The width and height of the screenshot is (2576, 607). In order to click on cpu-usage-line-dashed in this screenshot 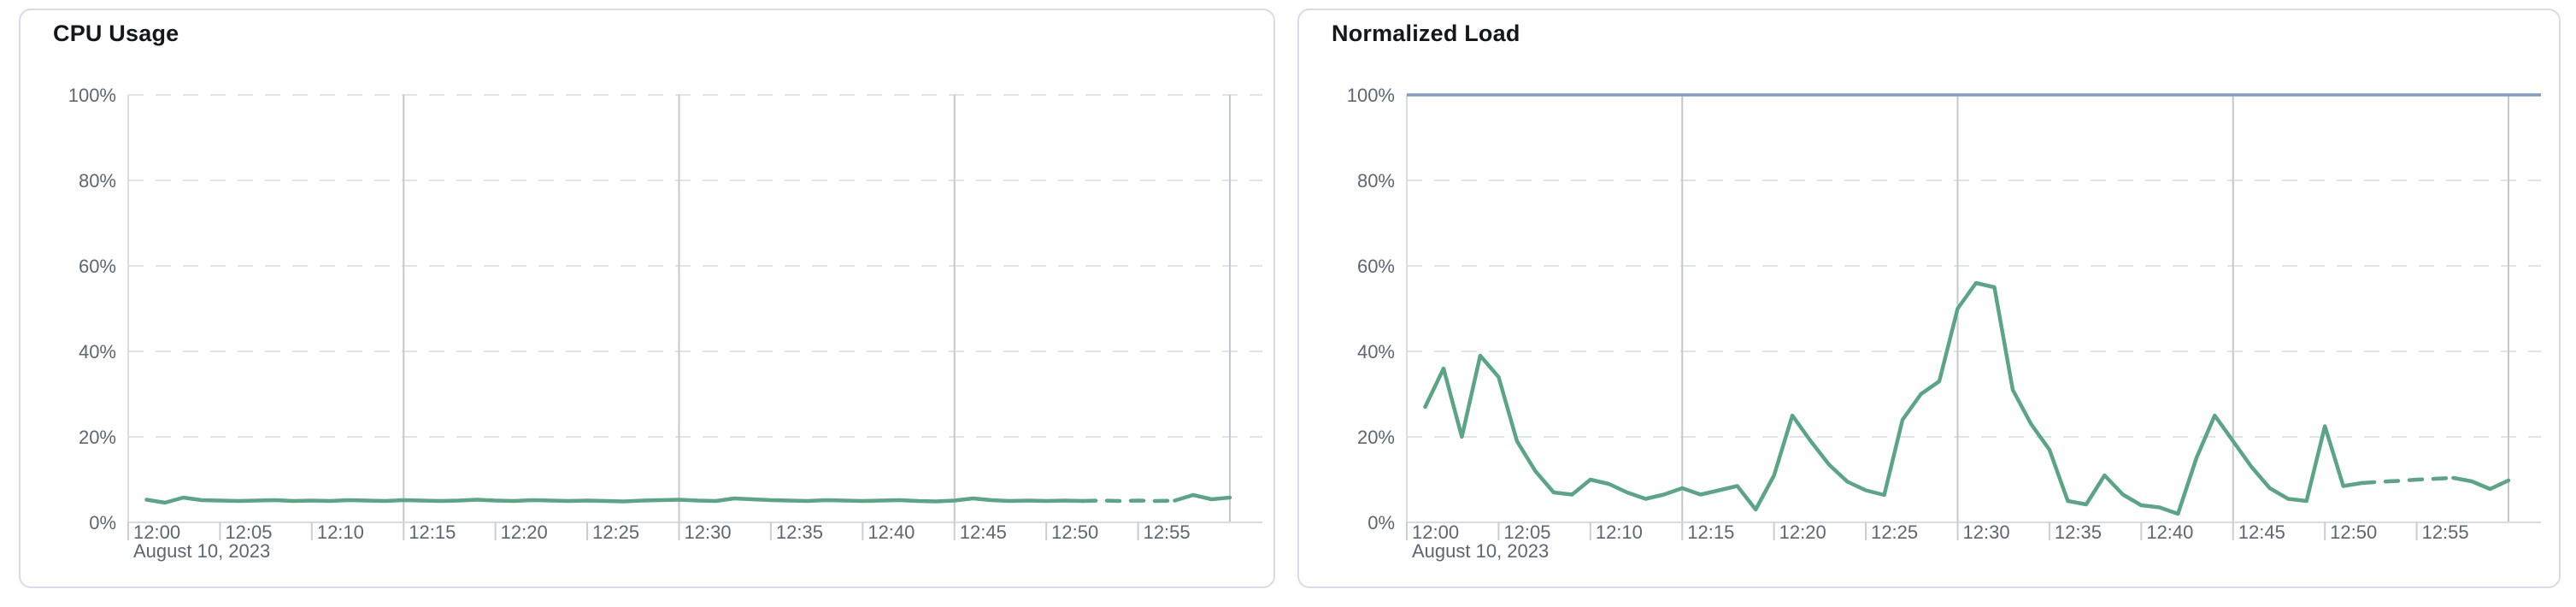, I will do `click(1128, 501)`.